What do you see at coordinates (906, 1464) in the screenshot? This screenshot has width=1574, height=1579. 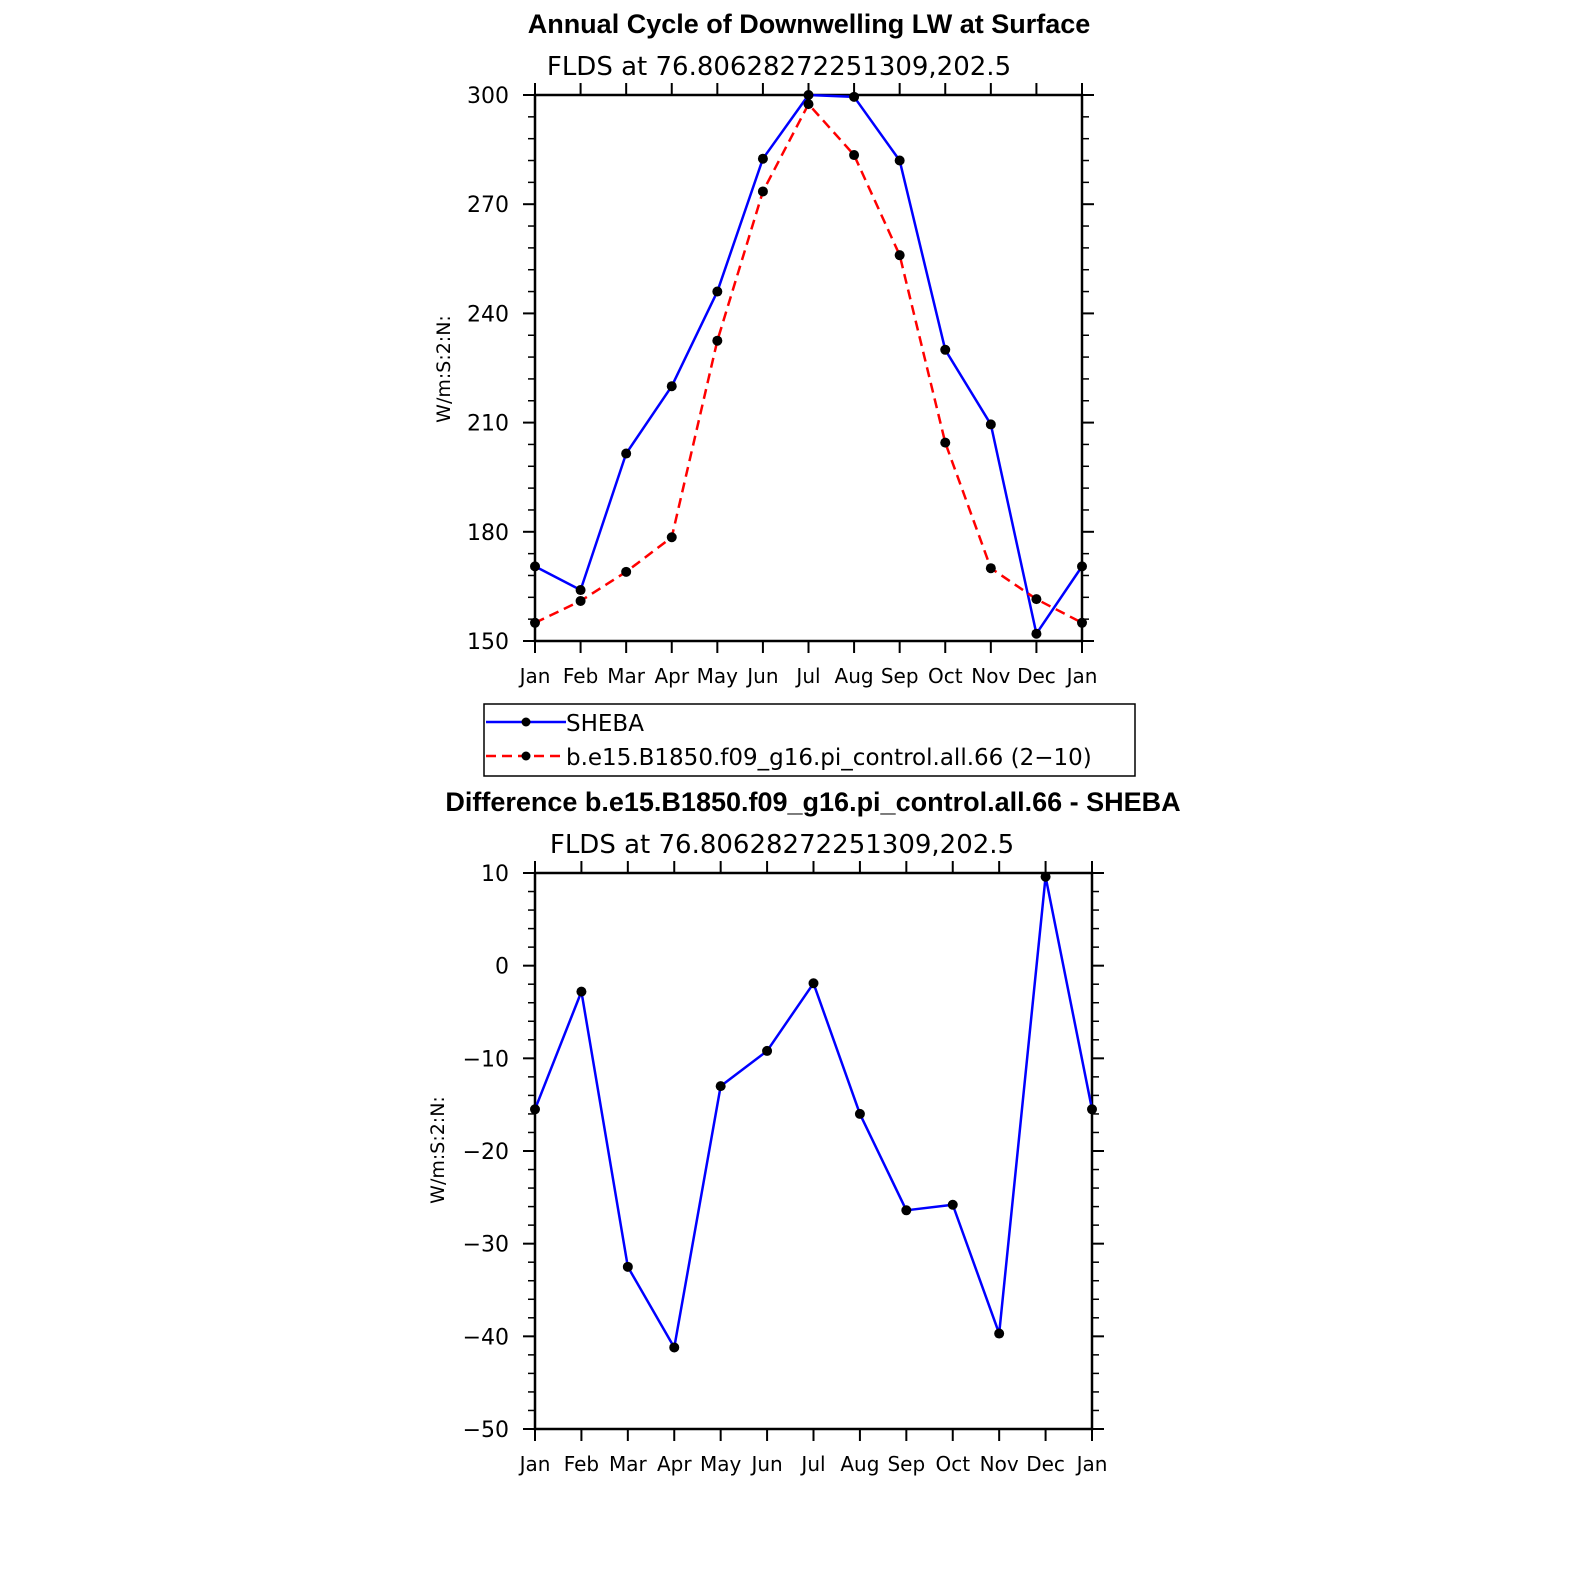 I see `bottom-x-tick-label: Sep` at bounding box center [906, 1464].